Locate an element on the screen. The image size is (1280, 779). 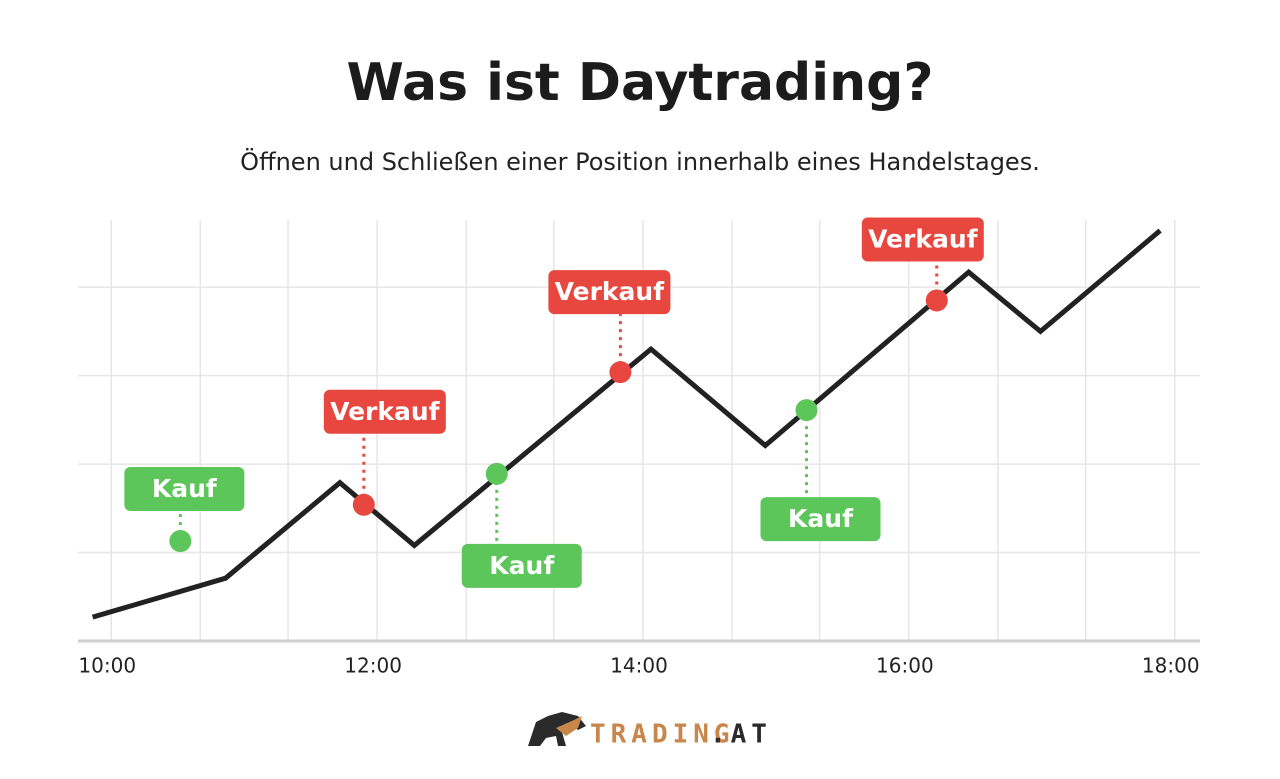
x-tick-label: 10:00 is located at coordinates (107, 666).